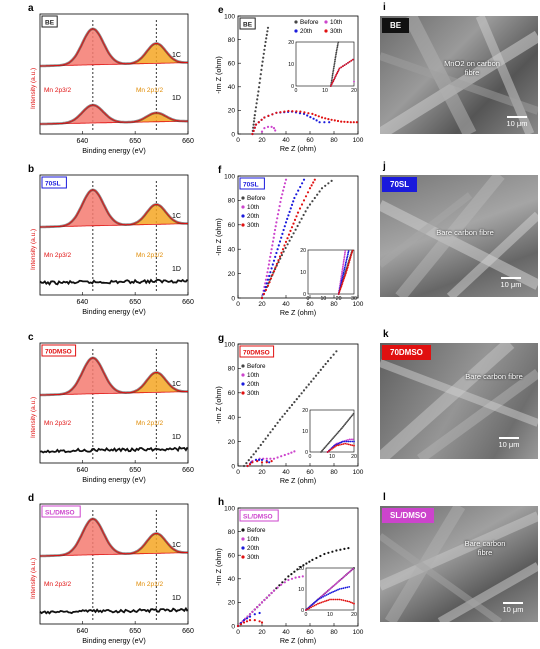 Image resolution: width=540 pixels, height=649 pixels. Describe the element at coordinates (511, 283) in the screenshot. I see `scale-bar: 10 μm` at that location.